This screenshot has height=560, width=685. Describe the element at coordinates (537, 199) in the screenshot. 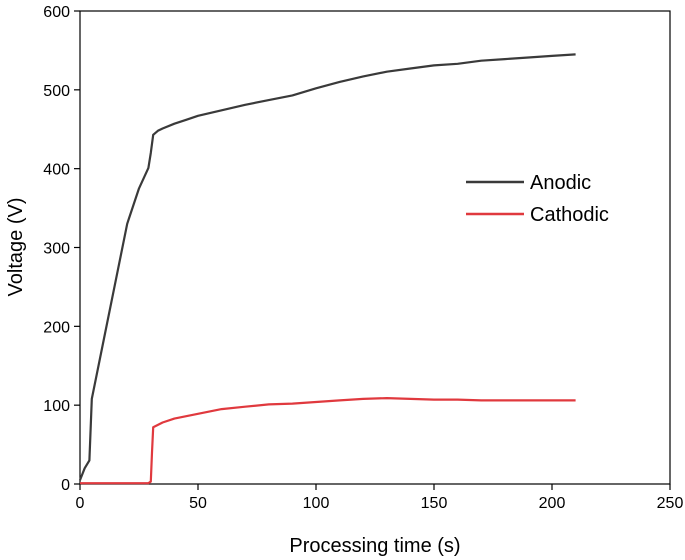

I see `legend: Anodic Cathodic` at that location.